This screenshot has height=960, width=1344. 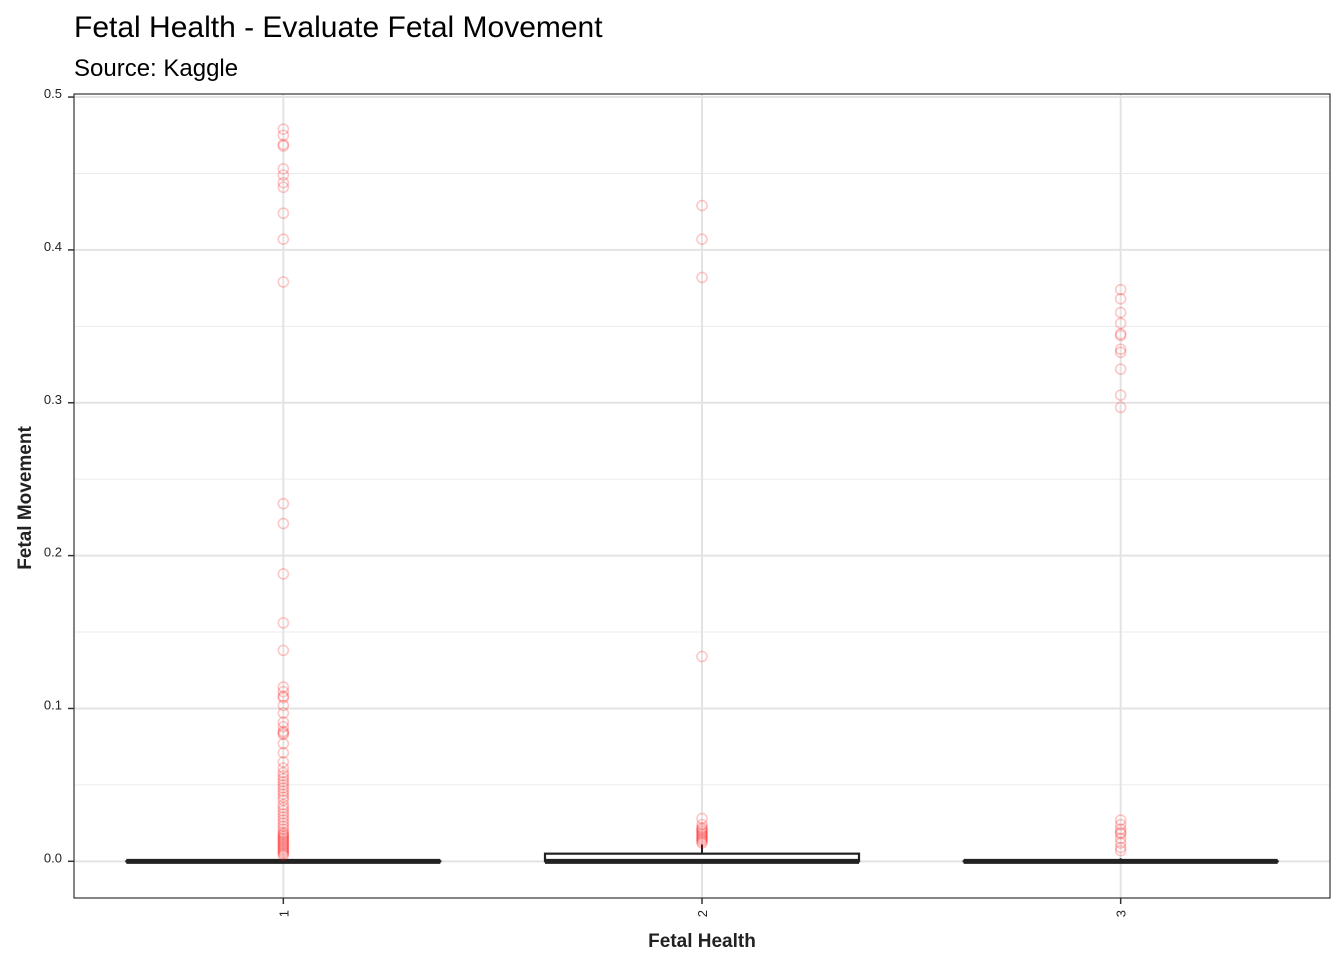 What do you see at coordinates (53, 399) in the screenshot?
I see `y-tick-label: 0.3` at bounding box center [53, 399].